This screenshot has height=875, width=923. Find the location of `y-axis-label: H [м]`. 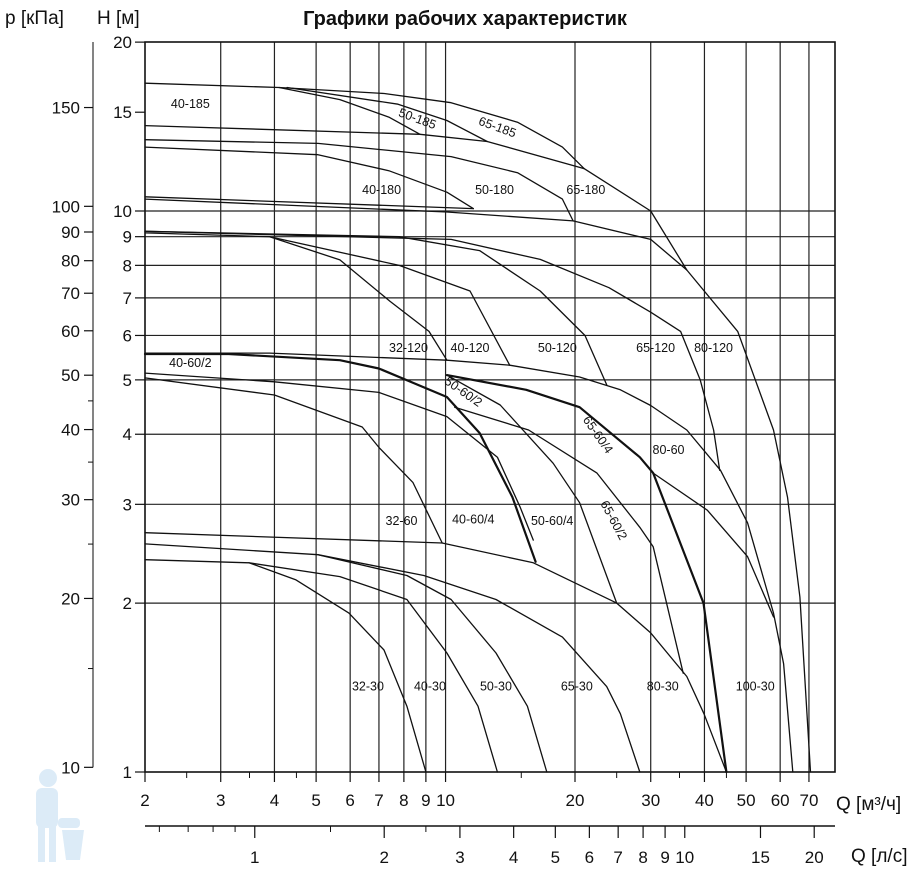

y-axis-label: H [м] is located at coordinates (118, 18).